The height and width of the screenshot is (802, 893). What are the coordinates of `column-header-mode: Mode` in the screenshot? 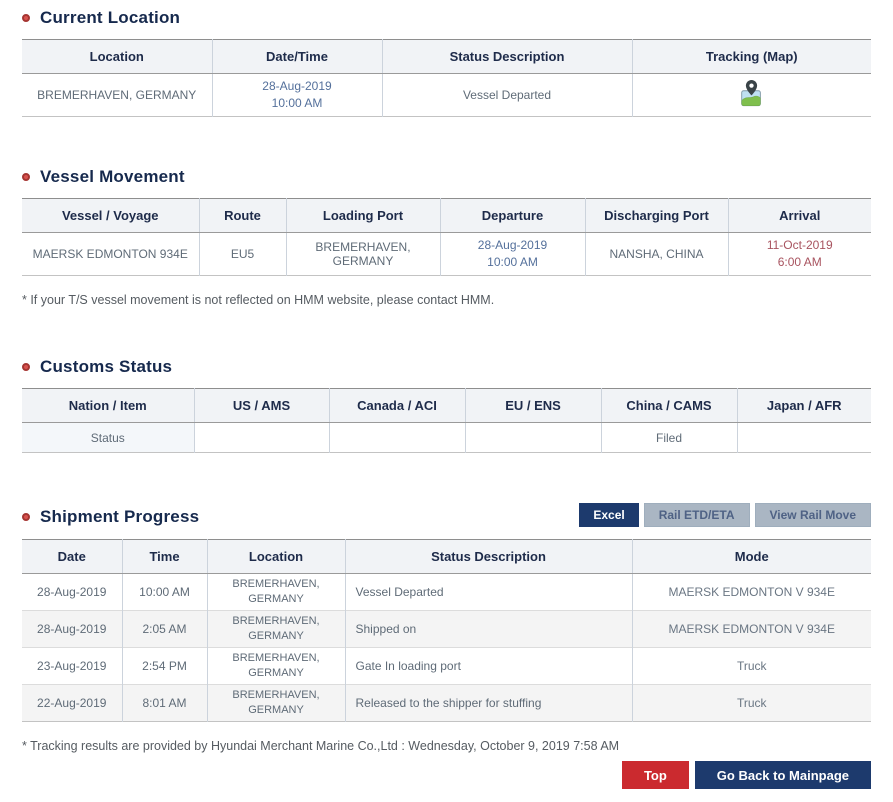 It's located at (751, 556).